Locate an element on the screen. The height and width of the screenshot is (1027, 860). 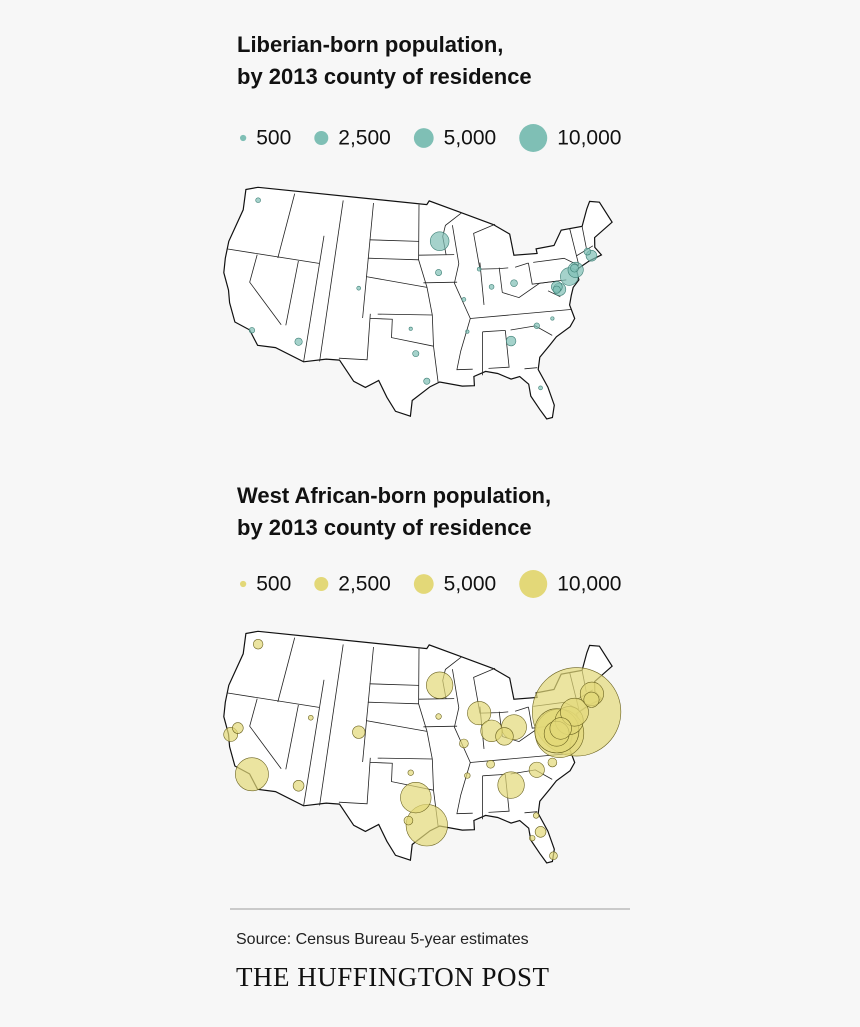
brand: THE HUFFINGTON POST is located at coordinates (393, 977).